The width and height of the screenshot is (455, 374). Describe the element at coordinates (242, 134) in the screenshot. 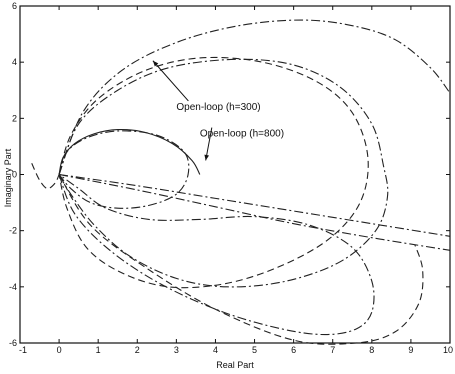

I see `annotation-label: Open-loop (h=800)` at that location.